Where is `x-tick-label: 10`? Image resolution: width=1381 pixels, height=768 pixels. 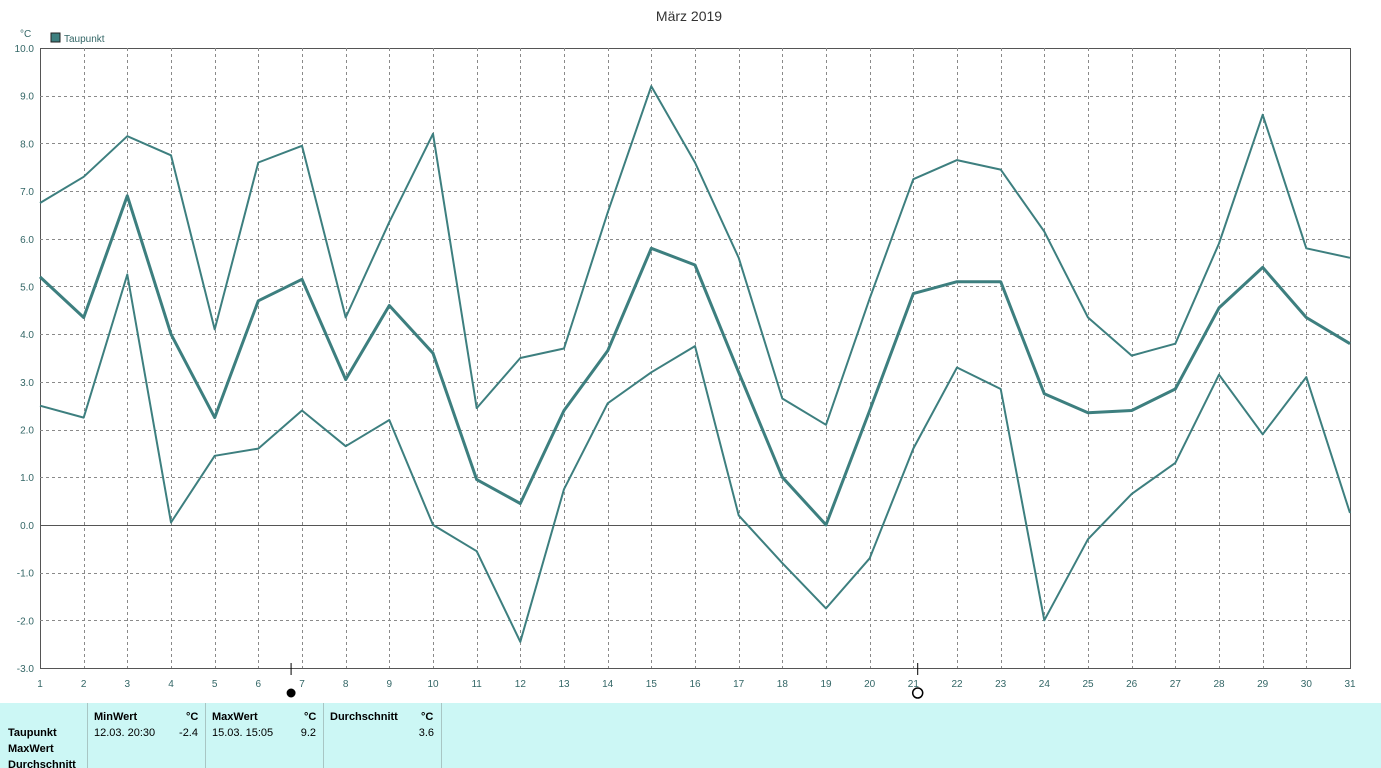
x-tick-label: 10 is located at coordinates (433, 684).